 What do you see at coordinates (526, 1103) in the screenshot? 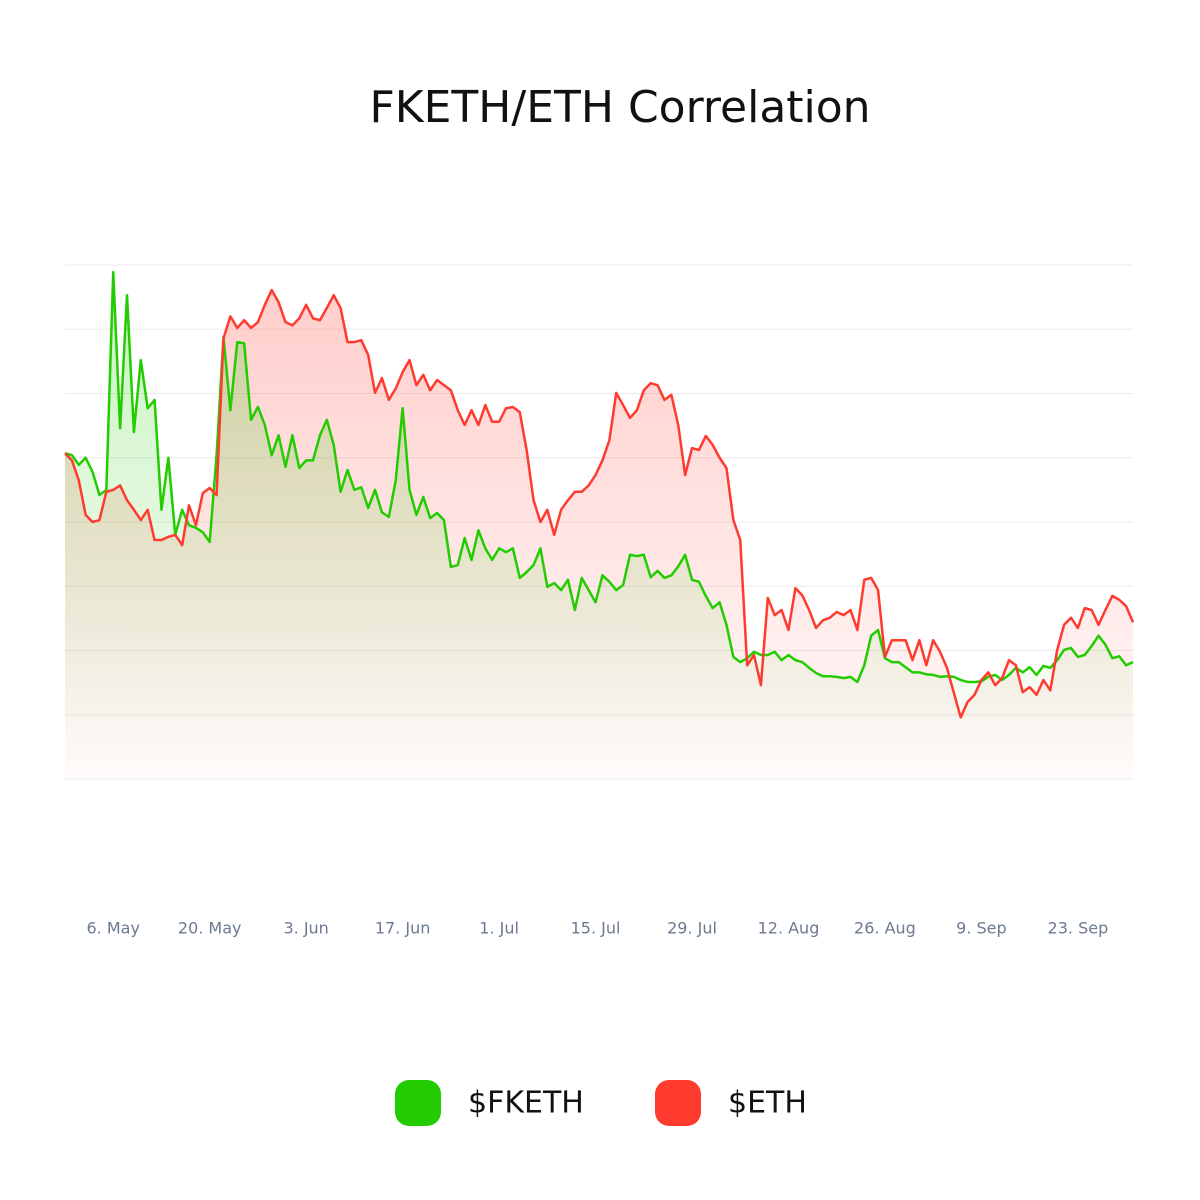
I see `legend-label: $FKETH` at bounding box center [526, 1103].